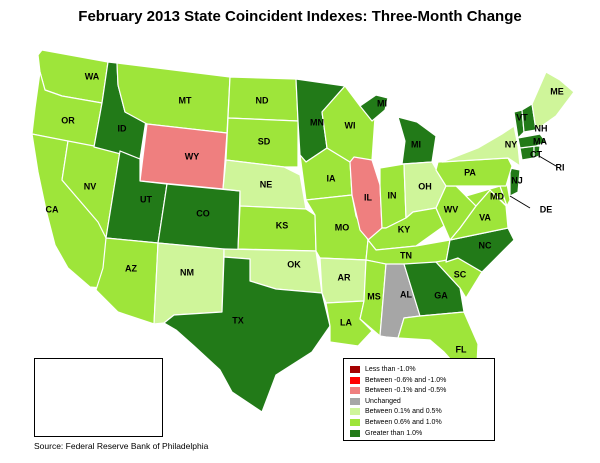 The image size is (600, 463). What do you see at coordinates (238, 320) in the screenshot?
I see `state-label-tx: TX` at bounding box center [238, 320].